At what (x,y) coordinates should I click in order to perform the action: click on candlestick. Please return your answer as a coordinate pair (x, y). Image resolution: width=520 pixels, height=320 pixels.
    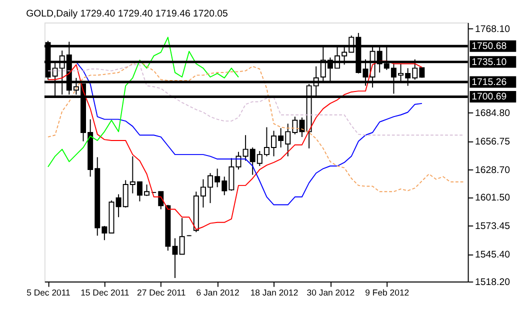
    Looking at the image, I should click on (182, 236).